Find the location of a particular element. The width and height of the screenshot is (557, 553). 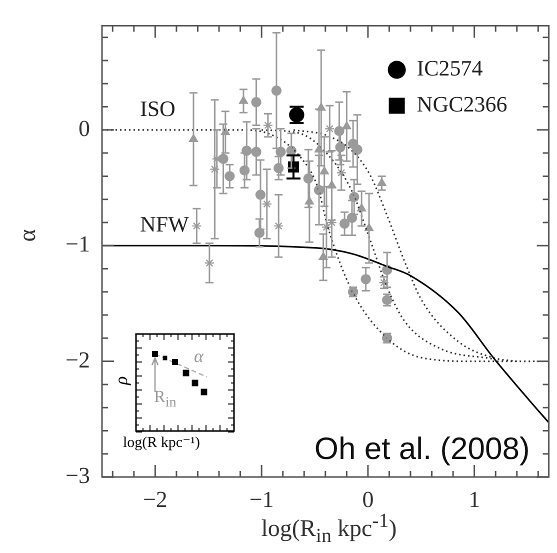

annotation: log(R kpc⁻¹) is located at coordinates (161, 443).